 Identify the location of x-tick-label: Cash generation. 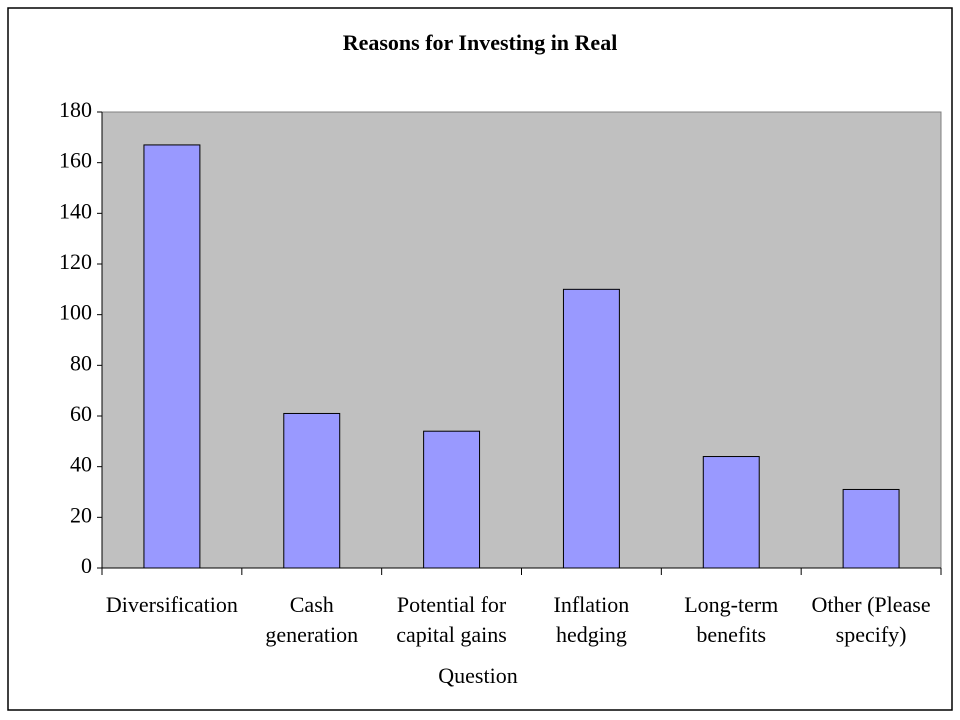
(312, 619).